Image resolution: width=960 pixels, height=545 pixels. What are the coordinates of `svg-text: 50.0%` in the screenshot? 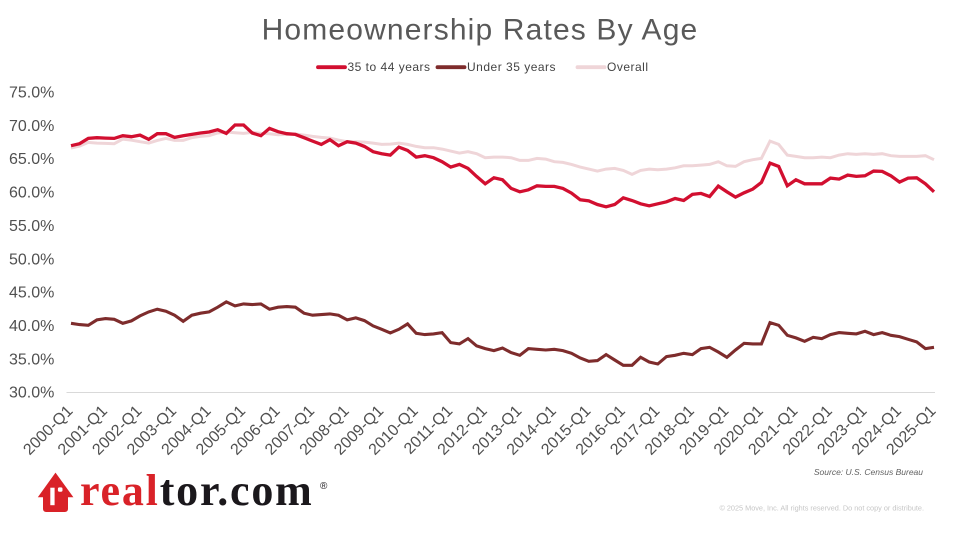 It's located at (31, 259).